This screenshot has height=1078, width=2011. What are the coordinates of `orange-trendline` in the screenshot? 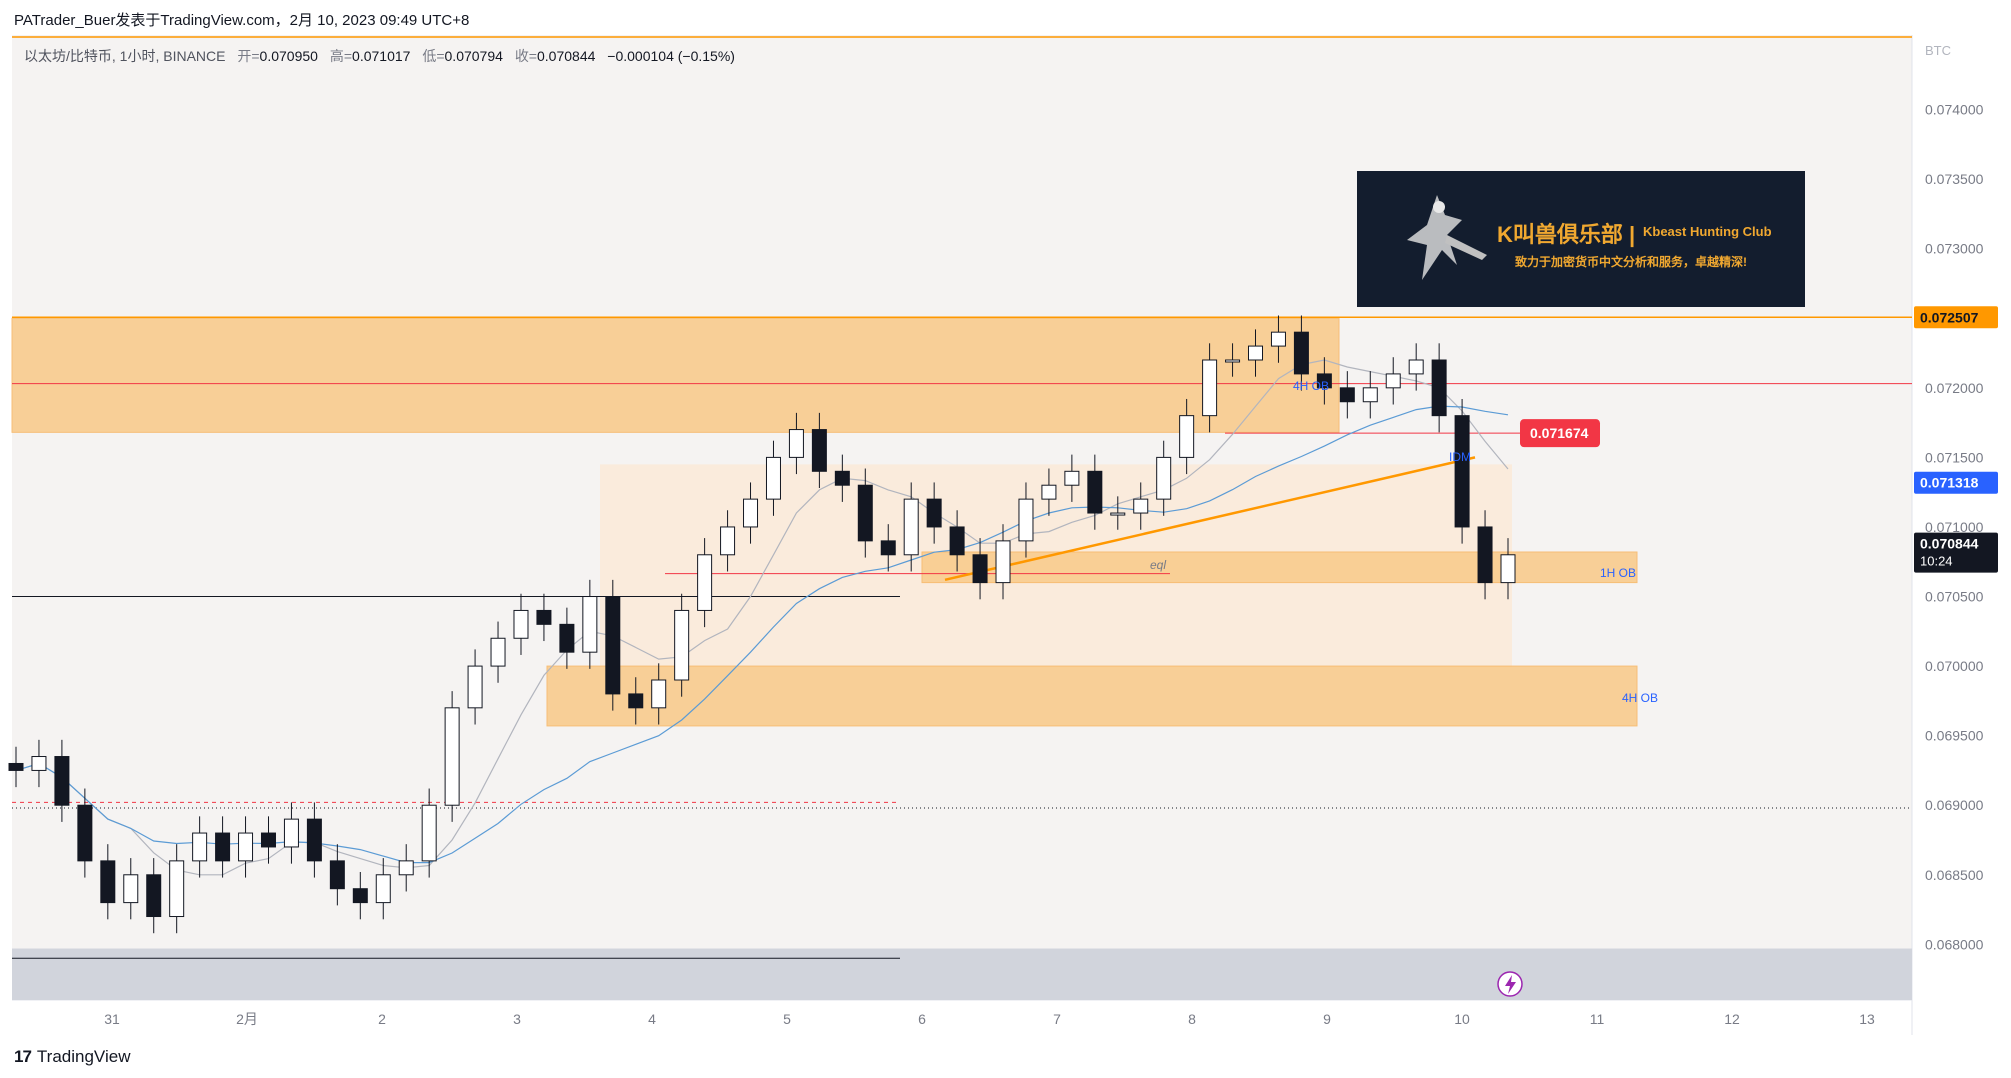 It's located at (1210, 519).